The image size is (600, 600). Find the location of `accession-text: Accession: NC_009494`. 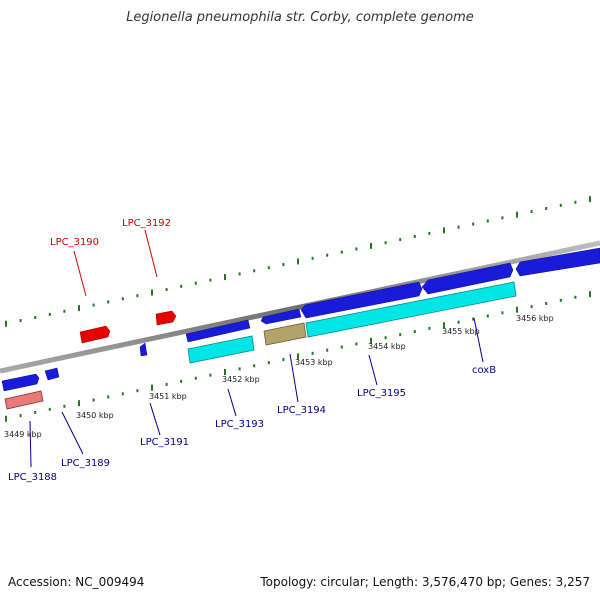

accession-text: Accession: NC_009494 is located at coordinates (76, 582).